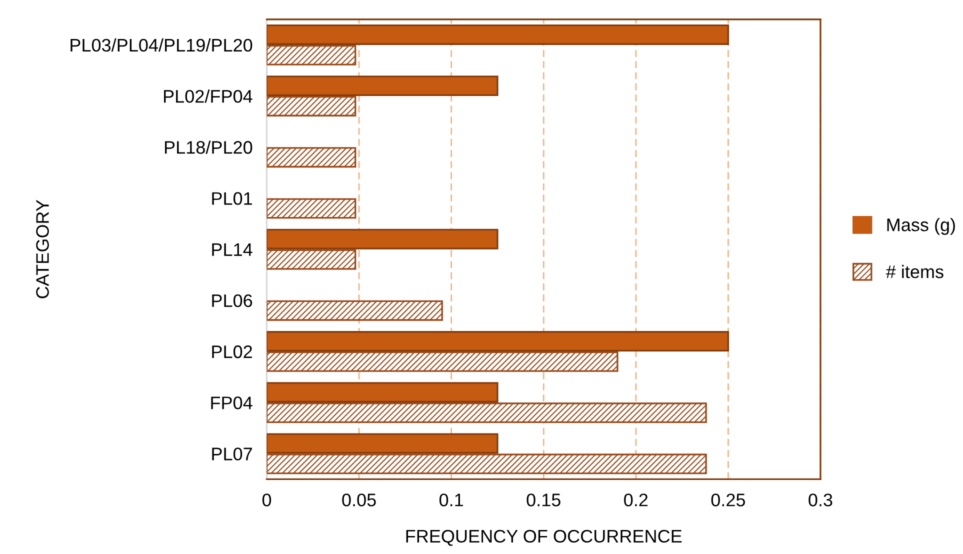 The image size is (963, 554). Describe the element at coordinates (42, 249) in the screenshot. I see `y-axis-title: CATEGORY` at that location.